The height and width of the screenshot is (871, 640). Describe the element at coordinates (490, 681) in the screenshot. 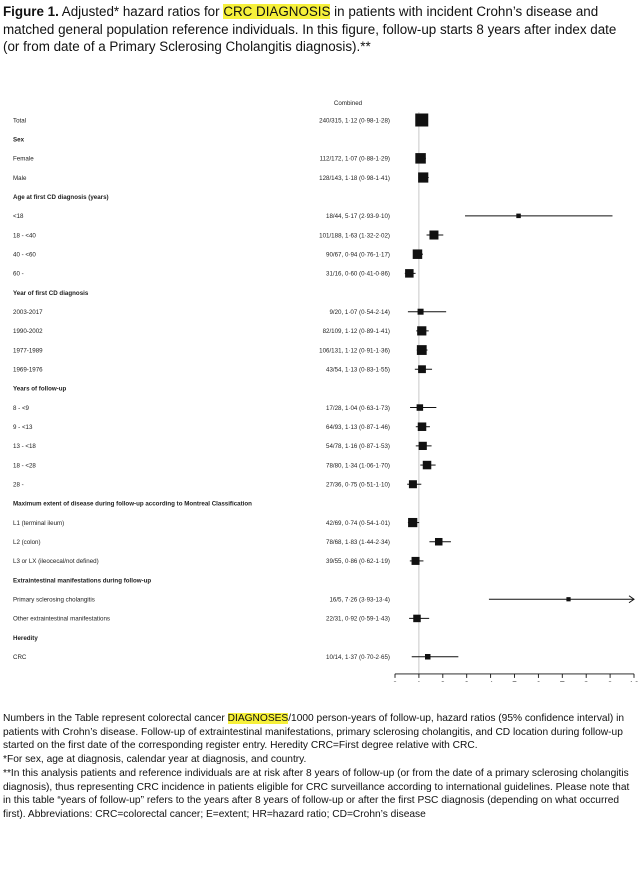

I see `x-tick-label: 4` at that location.